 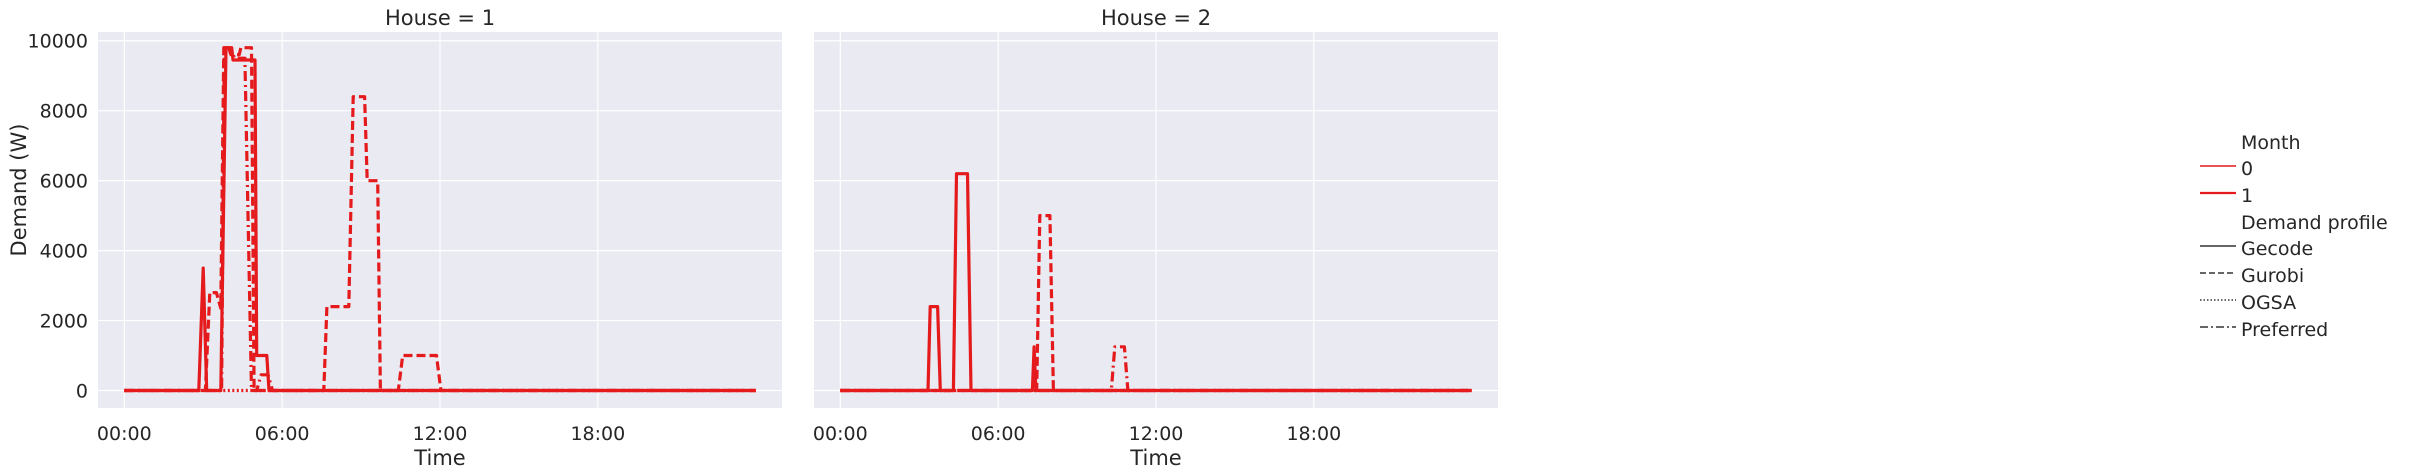 I want to click on y-tick-label: 0, so click(x=82, y=392).